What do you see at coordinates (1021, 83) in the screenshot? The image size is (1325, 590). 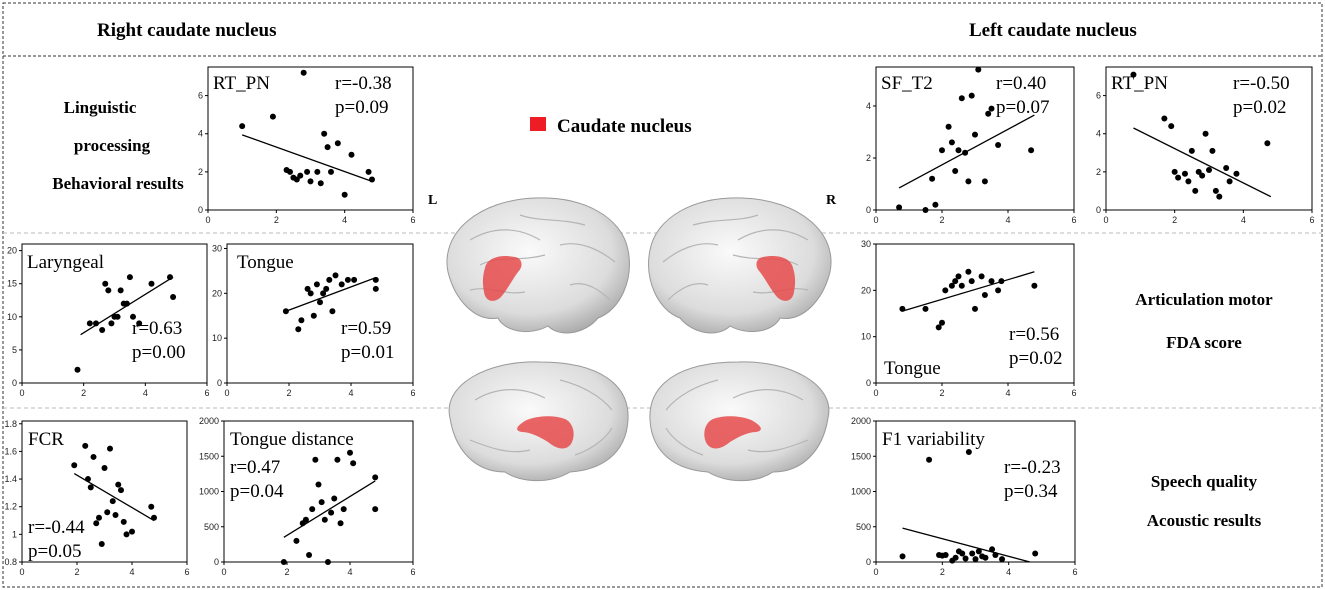 I see `correlation-r-label: r=0.40` at bounding box center [1021, 83].